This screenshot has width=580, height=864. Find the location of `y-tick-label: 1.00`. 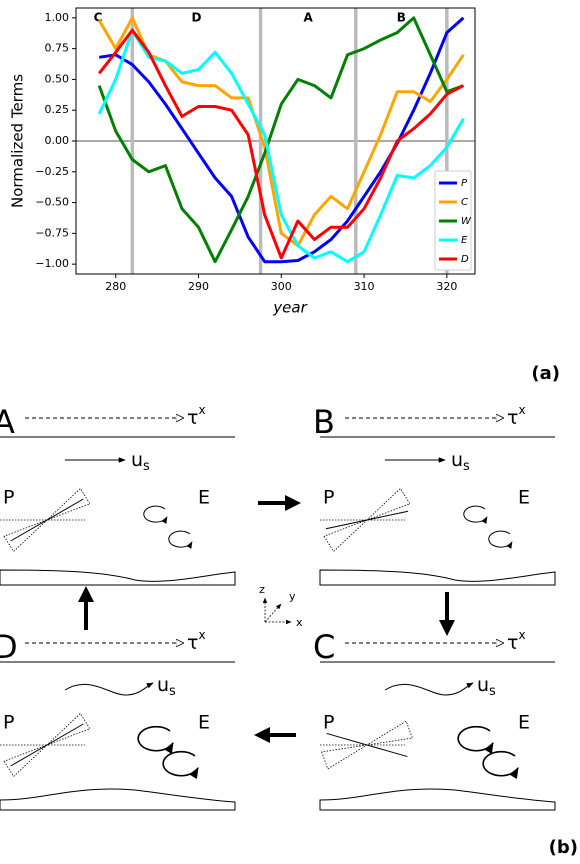

y-tick-label: 1.00 is located at coordinates (57, 17).